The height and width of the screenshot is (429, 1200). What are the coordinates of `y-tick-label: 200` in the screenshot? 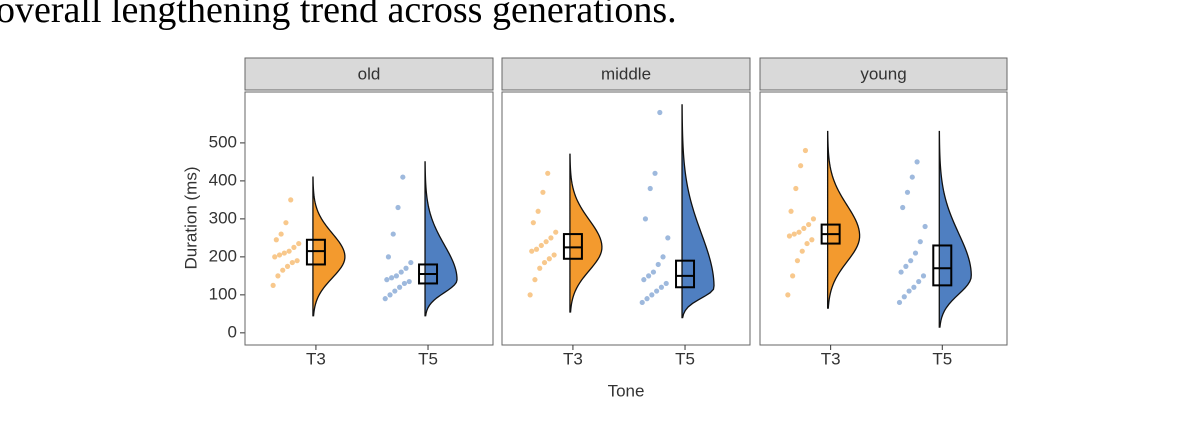 It's located at (223, 255).